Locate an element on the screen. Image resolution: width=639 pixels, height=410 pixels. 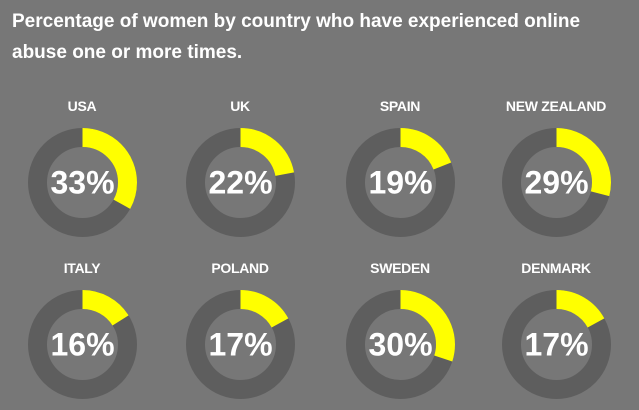
donut-cell: ITALY 16% is located at coordinates (82, 335).